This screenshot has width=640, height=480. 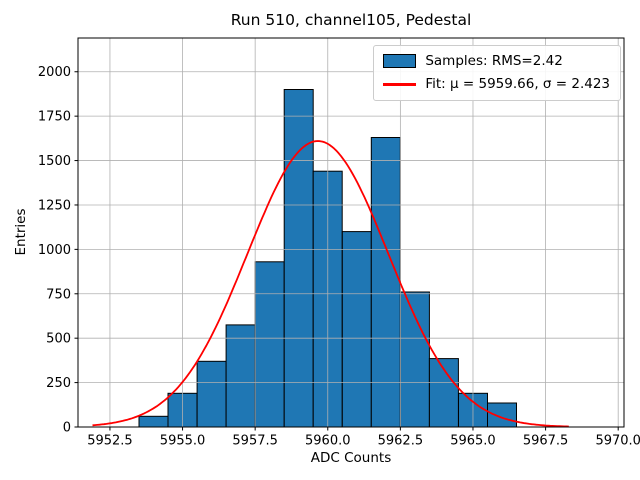 What do you see at coordinates (546, 441) in the screenshot?
I see `x-tick-label: 5967.5` at bounding box center [546, 441].